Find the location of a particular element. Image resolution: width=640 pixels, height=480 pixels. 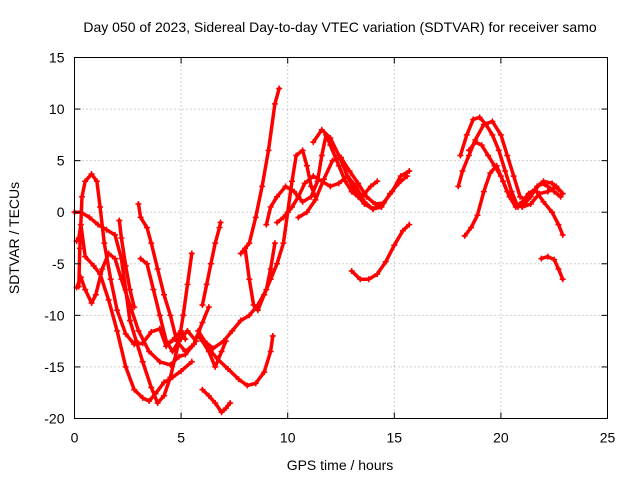

y-tick-label: -5 is located at coordinates (58, 264).